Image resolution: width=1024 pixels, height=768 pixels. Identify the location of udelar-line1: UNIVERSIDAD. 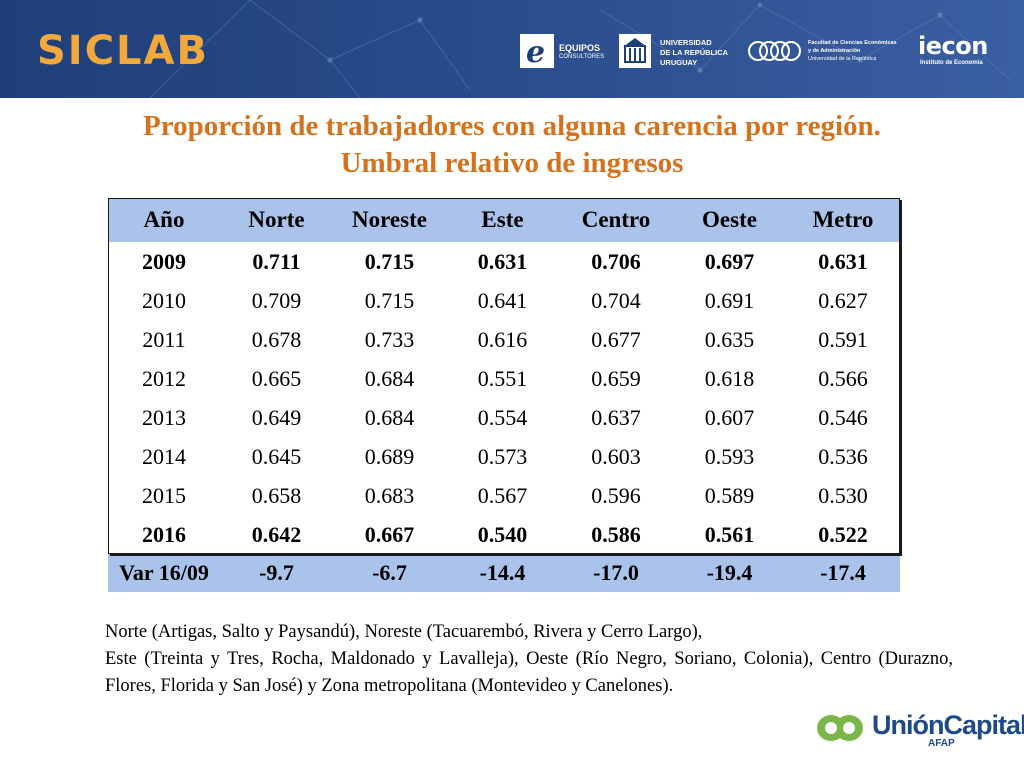
(686, 42).